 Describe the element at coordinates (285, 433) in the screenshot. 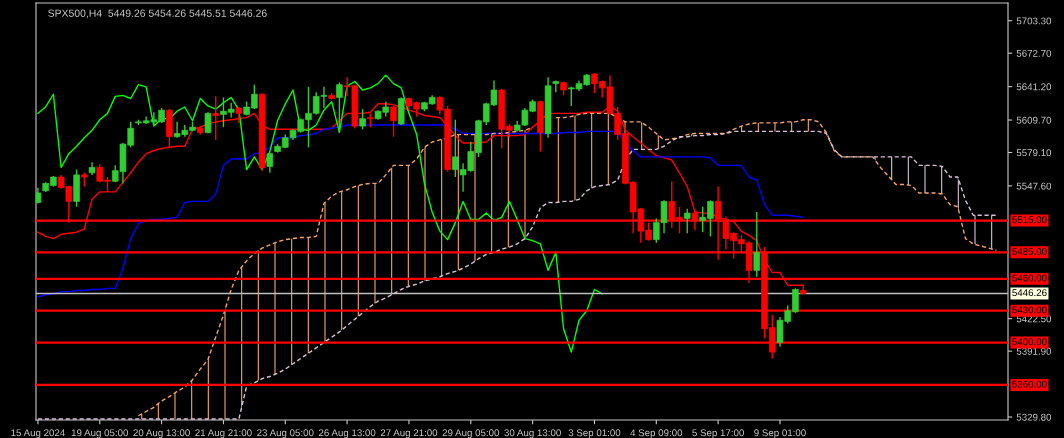

I see `x-tick-label: 23 Aug 05:00` at that location.